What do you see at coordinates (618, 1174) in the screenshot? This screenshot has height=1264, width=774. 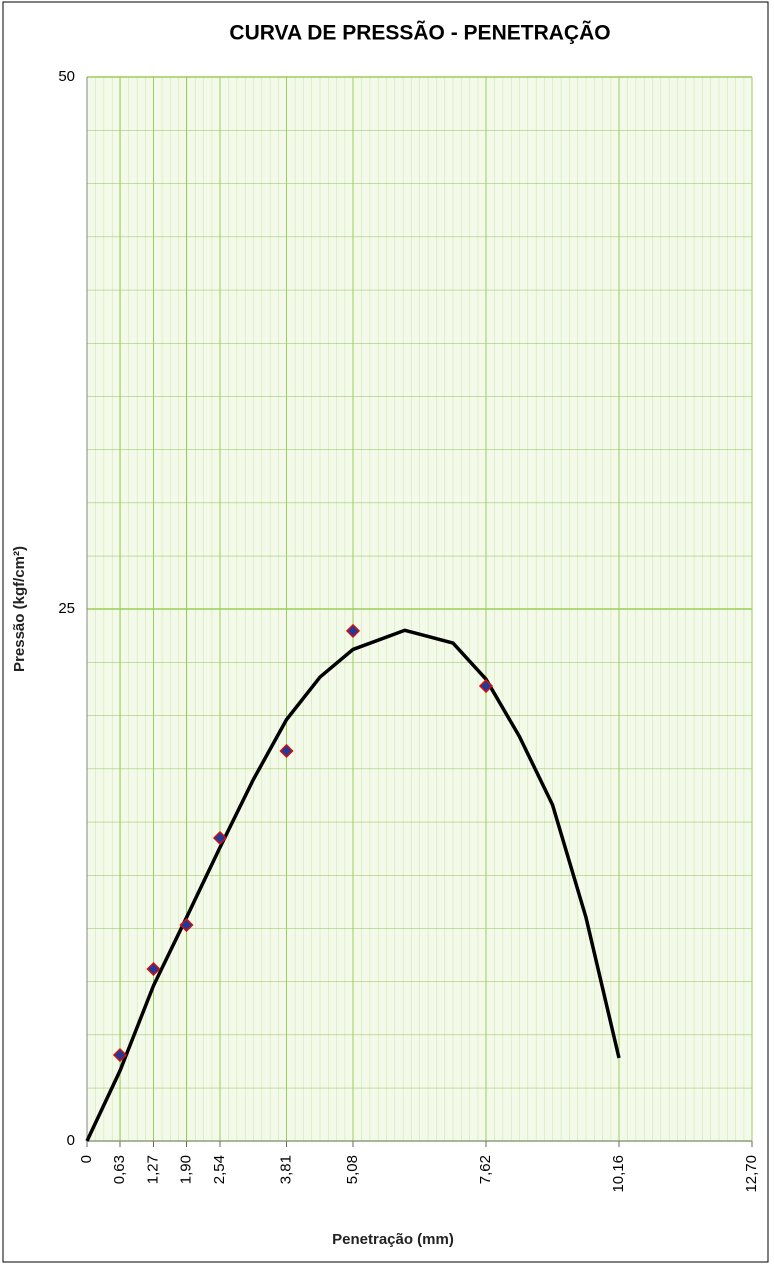 I see `x-tick-label: 10,16` at bounding box center [618, 1174].